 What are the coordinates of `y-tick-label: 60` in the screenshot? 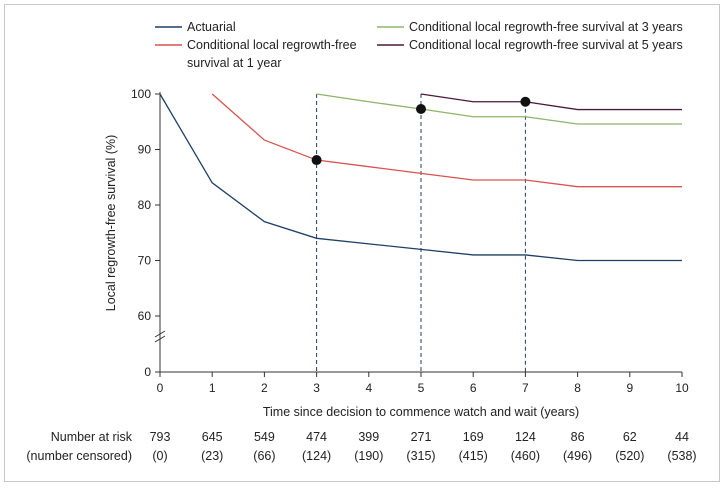 It's located at (145, 316).